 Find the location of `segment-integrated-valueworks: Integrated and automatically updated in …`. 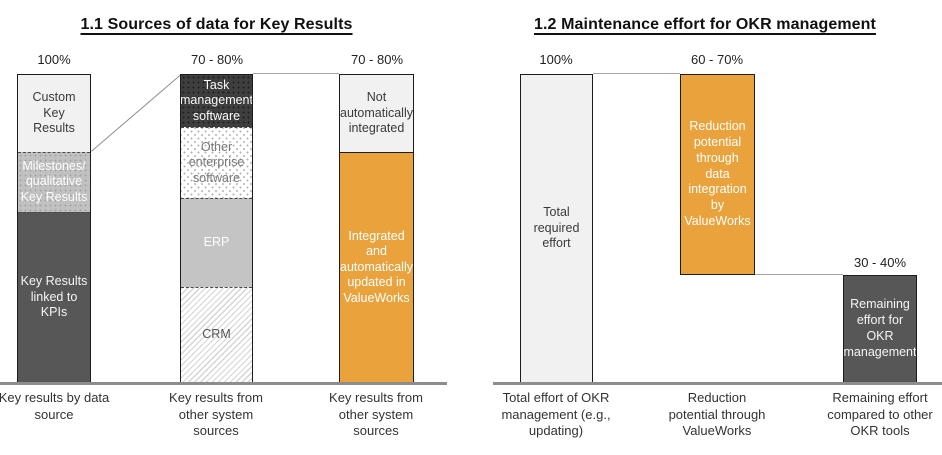

segment-integrated-valueworks: Integrated and automatically updated in … is located at coordinates (376, 266).